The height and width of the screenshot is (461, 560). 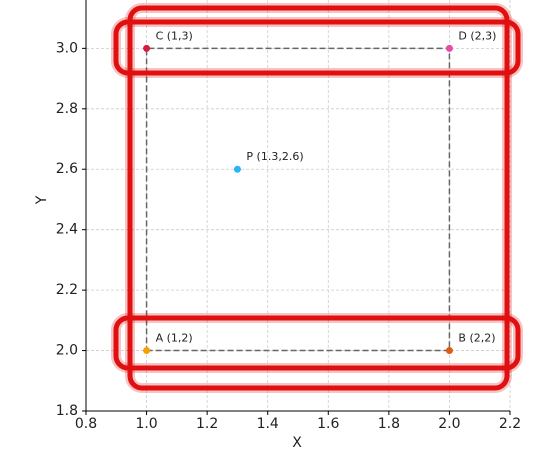 I want to click on y-tick-label: 2.6, so click(x=67, y=169).